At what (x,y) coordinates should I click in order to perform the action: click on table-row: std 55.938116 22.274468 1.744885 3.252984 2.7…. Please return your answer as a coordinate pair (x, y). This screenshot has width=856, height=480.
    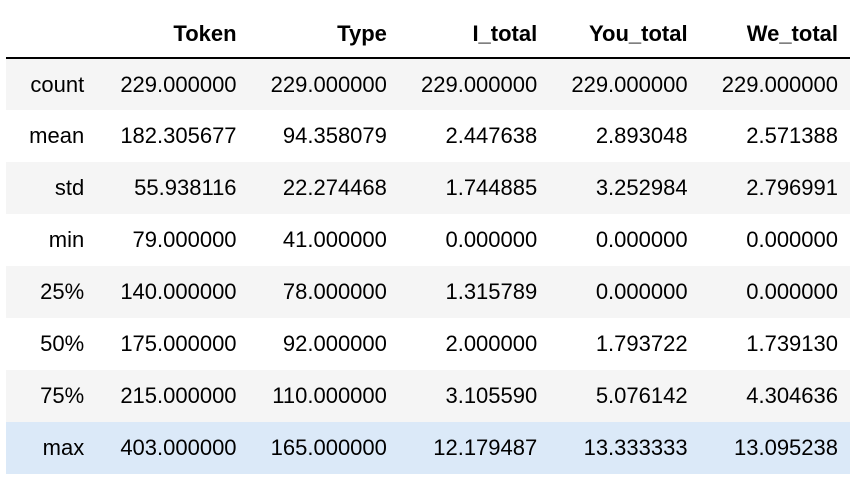
    Looking at the image, I should click on (428, 188).